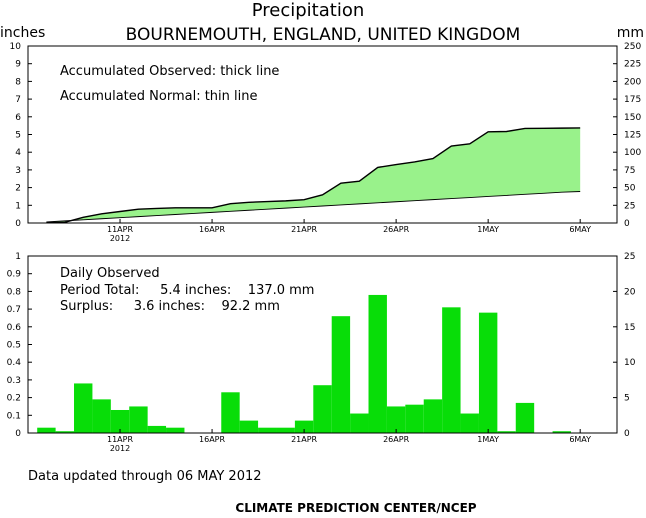 Image resolution: width=646 pixels, height=518 pixels. Describe the element at coordinates (14, 346) in the screenshot. I see `bottom-y-left-tick-label: 0.5` at that location.